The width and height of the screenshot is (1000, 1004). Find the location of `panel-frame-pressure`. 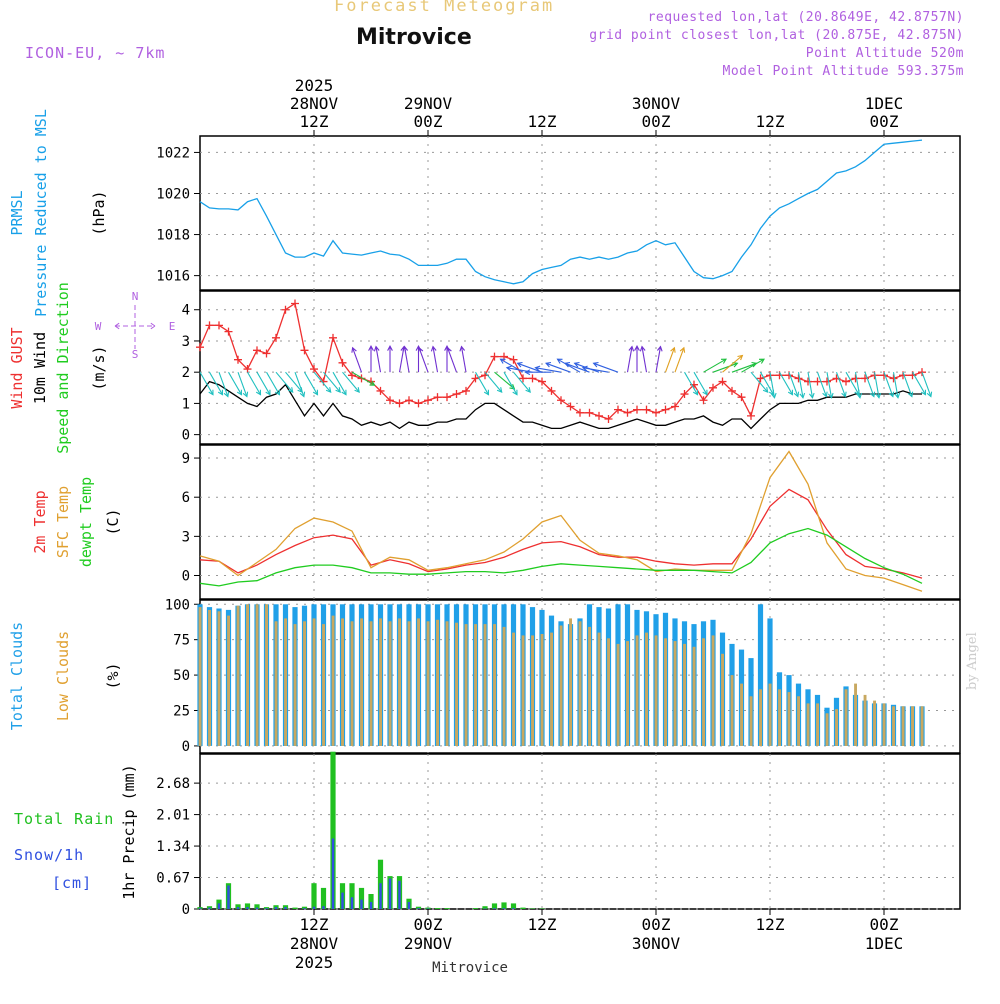

panel-frame-pressure is located at coordinates (580, 213).